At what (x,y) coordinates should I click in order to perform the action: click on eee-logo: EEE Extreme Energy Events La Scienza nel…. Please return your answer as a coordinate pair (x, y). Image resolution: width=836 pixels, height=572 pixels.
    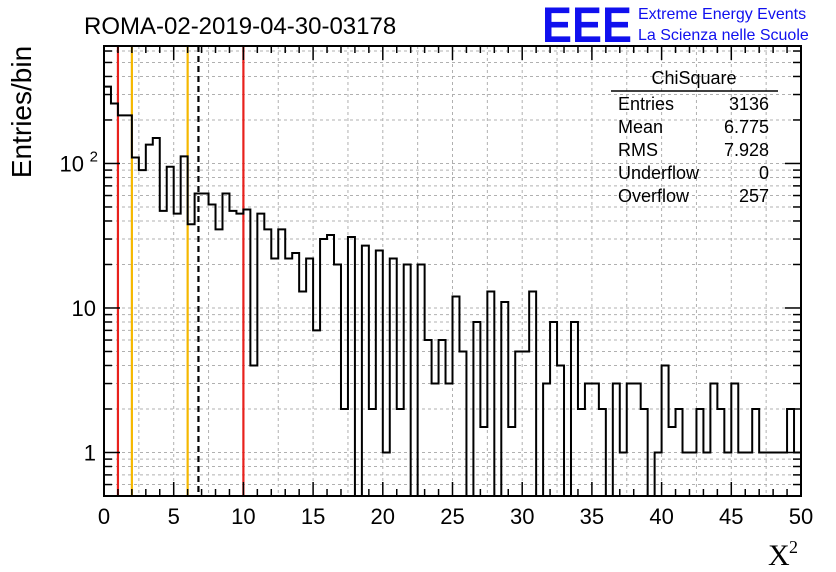
    Looking at the image, I should click on (675, 26).